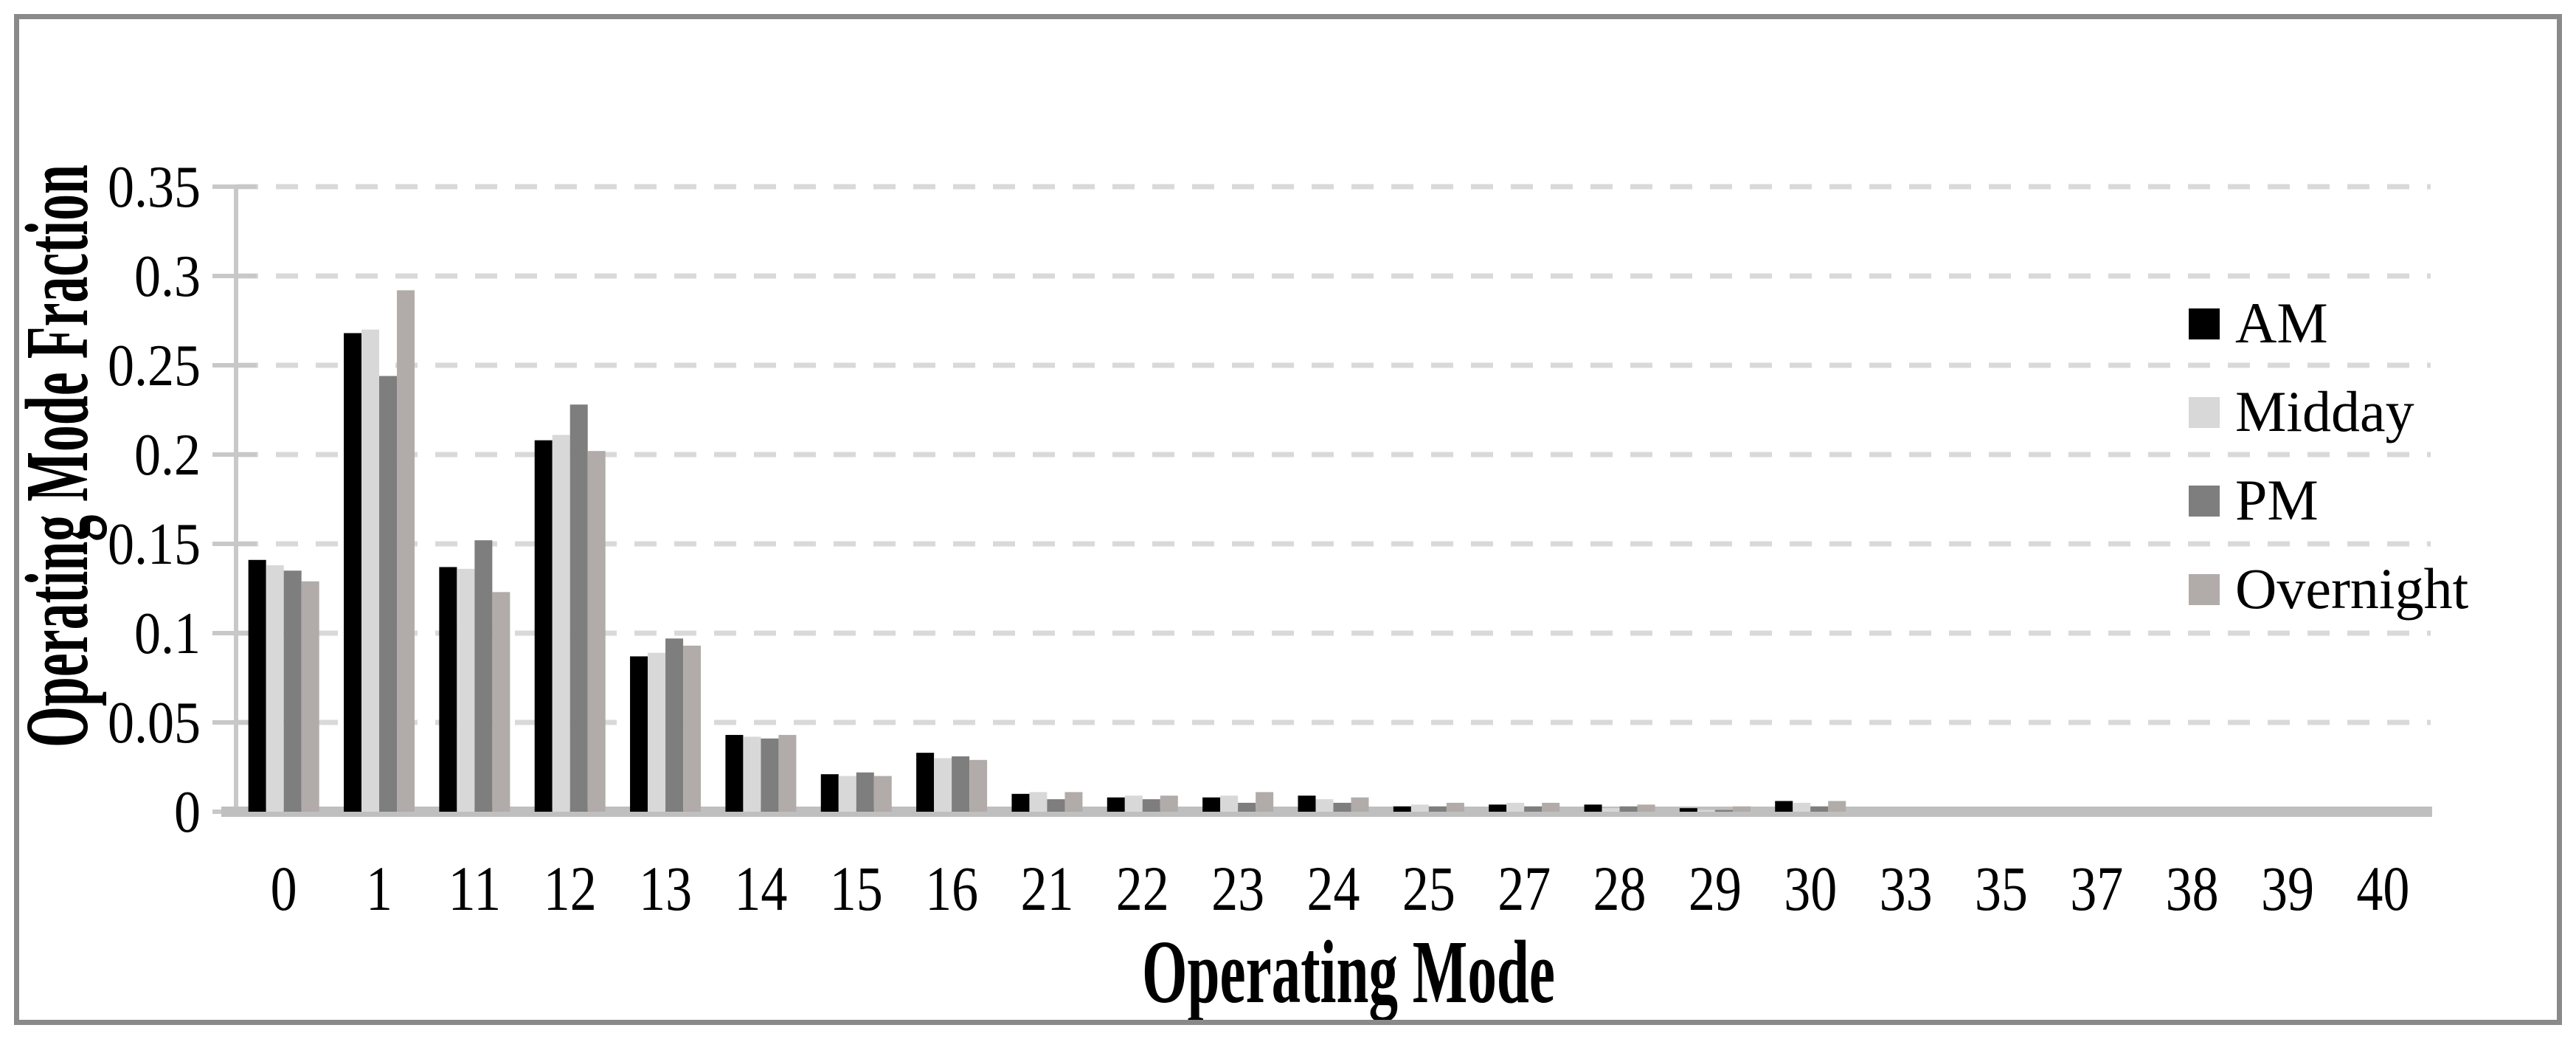 The width and height of the screenshot is (2576, 1039). What do you see at coordinates (284, 888) in the screenshot?
I see `x-tick-label: 0` at bounding box center [284, 888].